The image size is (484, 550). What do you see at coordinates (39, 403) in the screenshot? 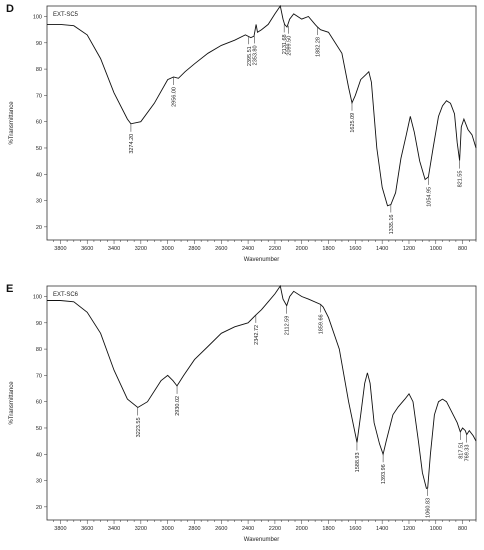
I see `y-tick-label-e: 60` at bounding box center [39, 403].